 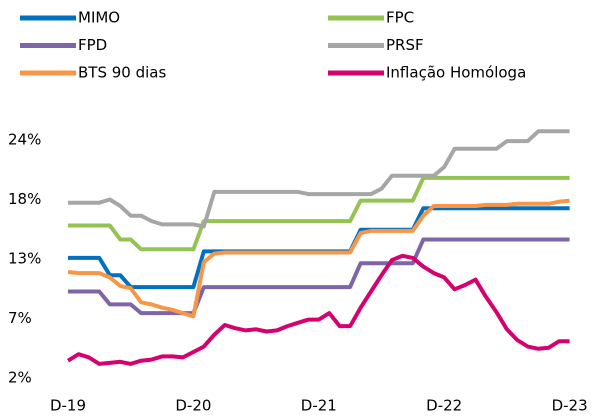 I want to click on y-tick-label: 2%, so click(x=20, y=378).